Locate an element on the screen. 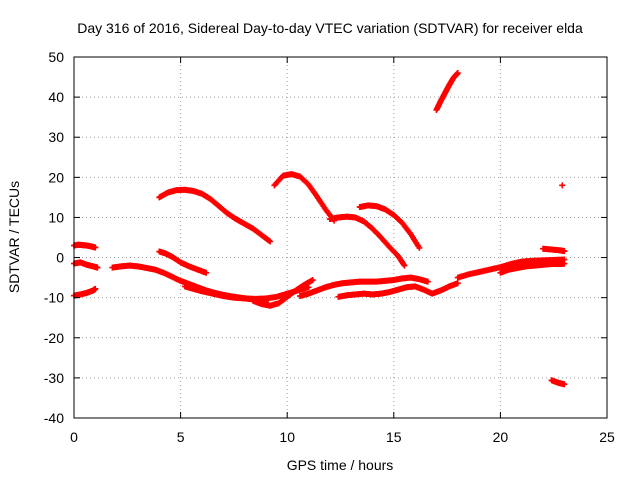 The height and width of the screenshot is (480, 640). y-tick-label: -10 is located at coordinates (54, 298).